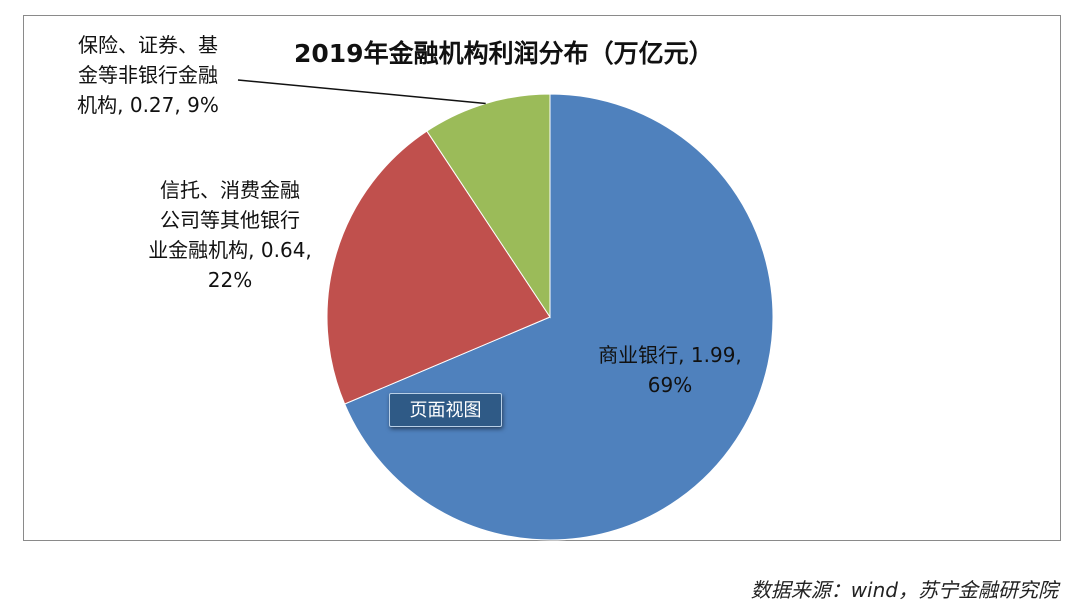  What do you see at coordinates (904, 590) in the screenshot?
I see `source-note: 数据来源：wind，苏宁金融研究院` at bounding box center [904, 590].